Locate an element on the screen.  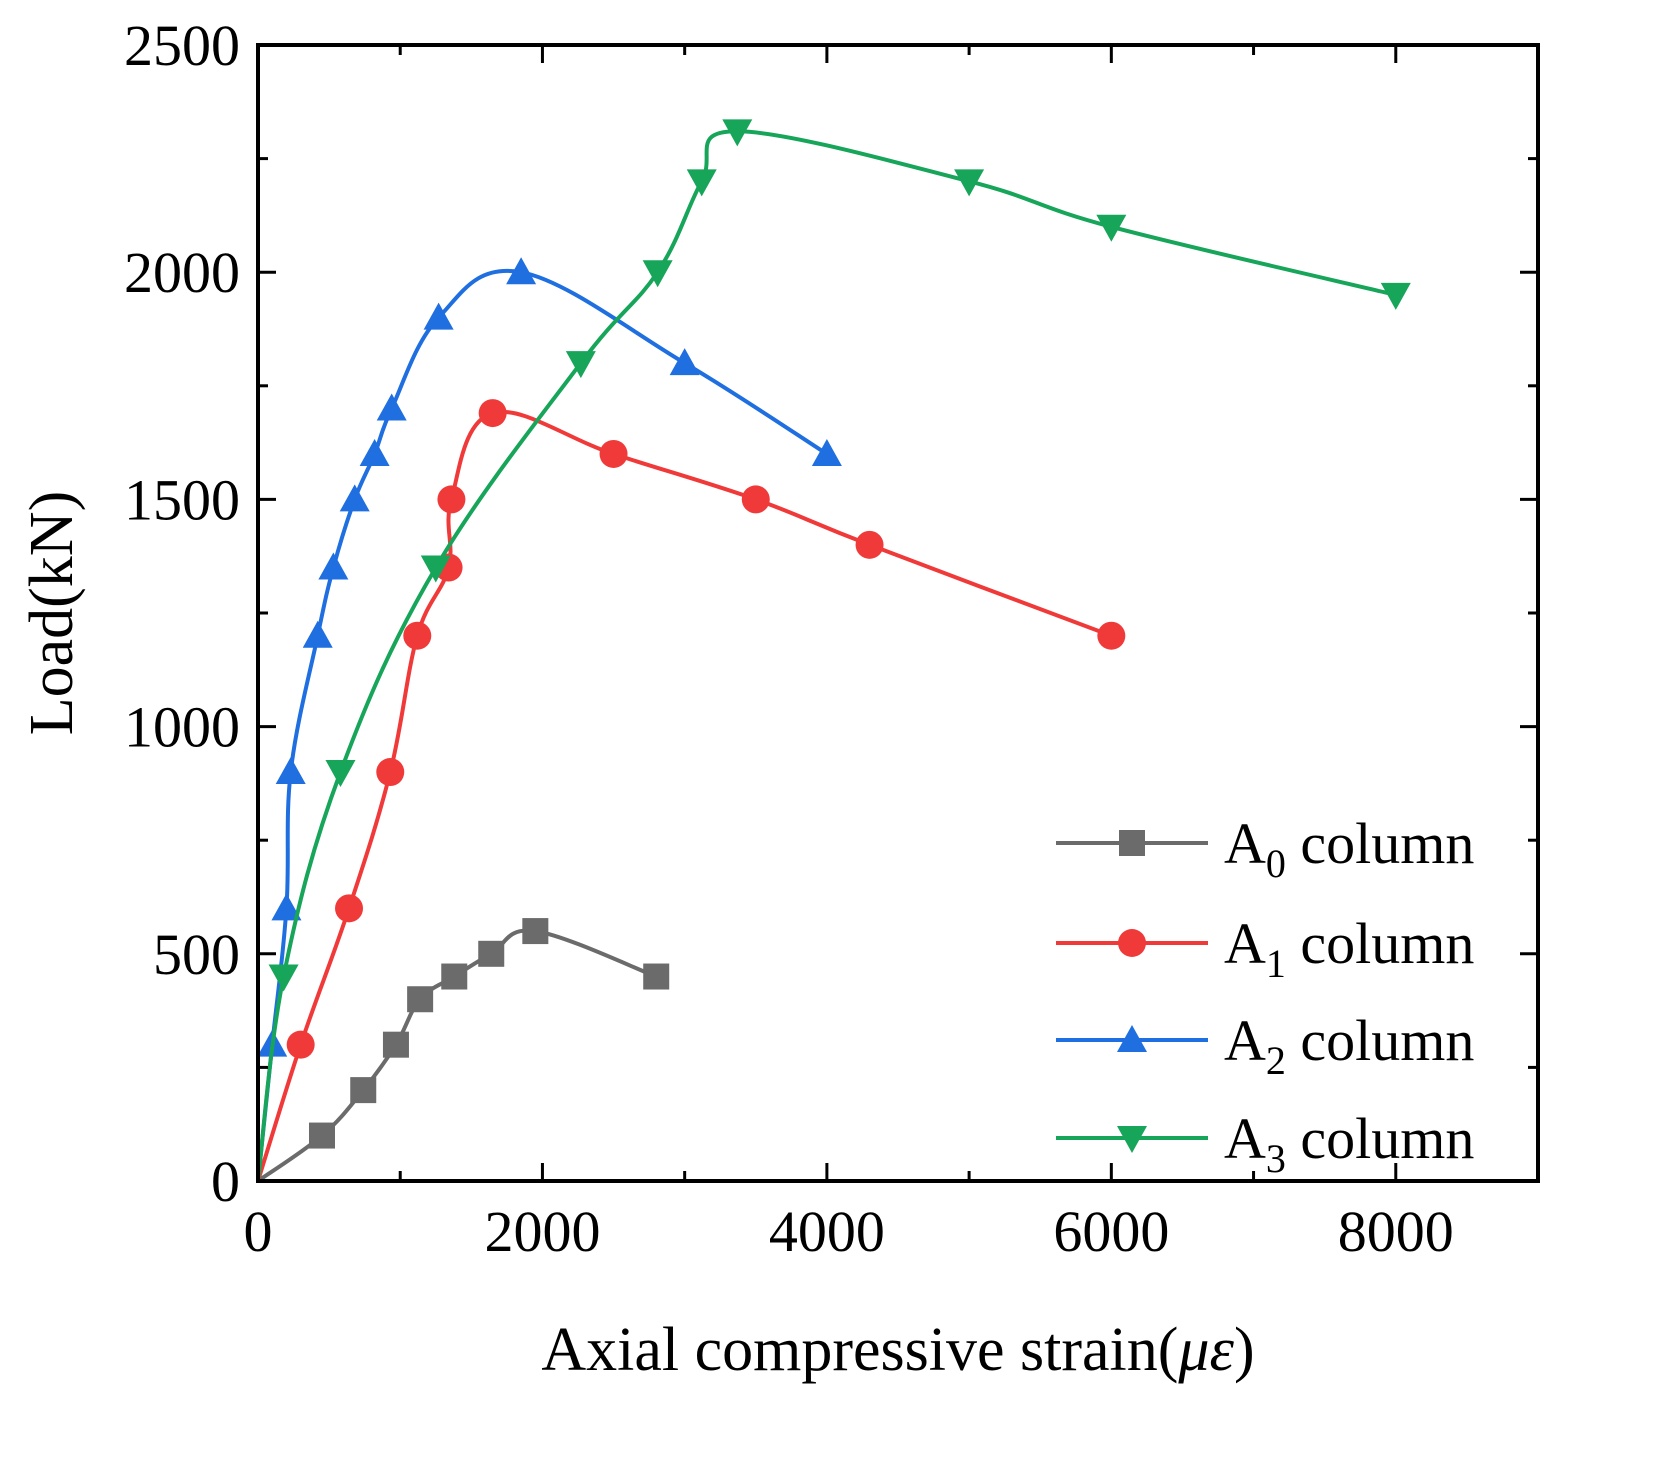
y-axis-title: Load(kN) is located at coordinates (52, 613).